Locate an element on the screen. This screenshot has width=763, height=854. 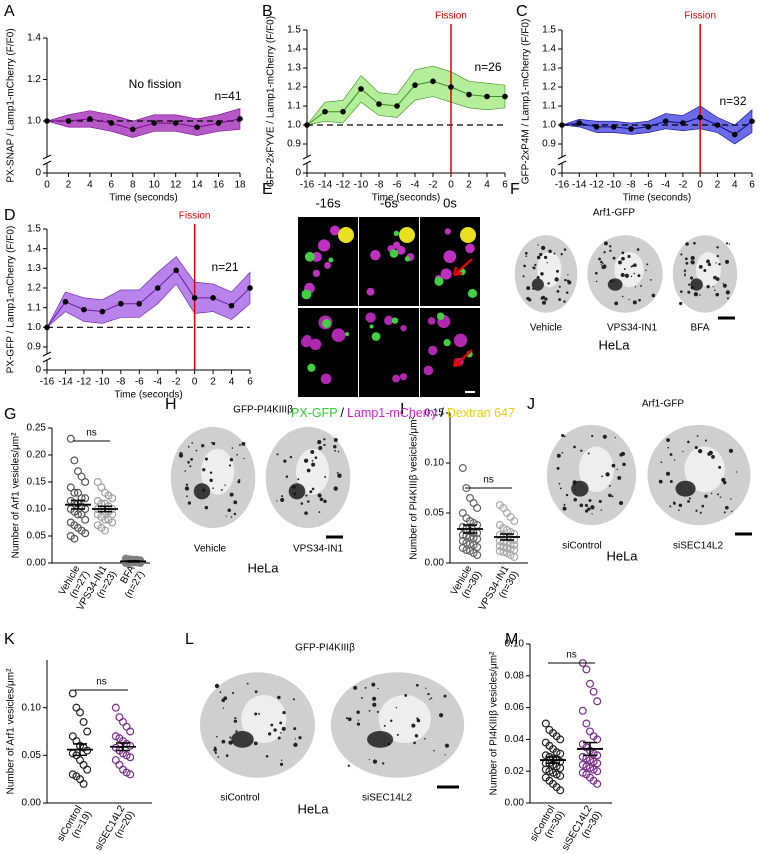
y-tick-label: 0.9 is located at coordinates (549, 144).